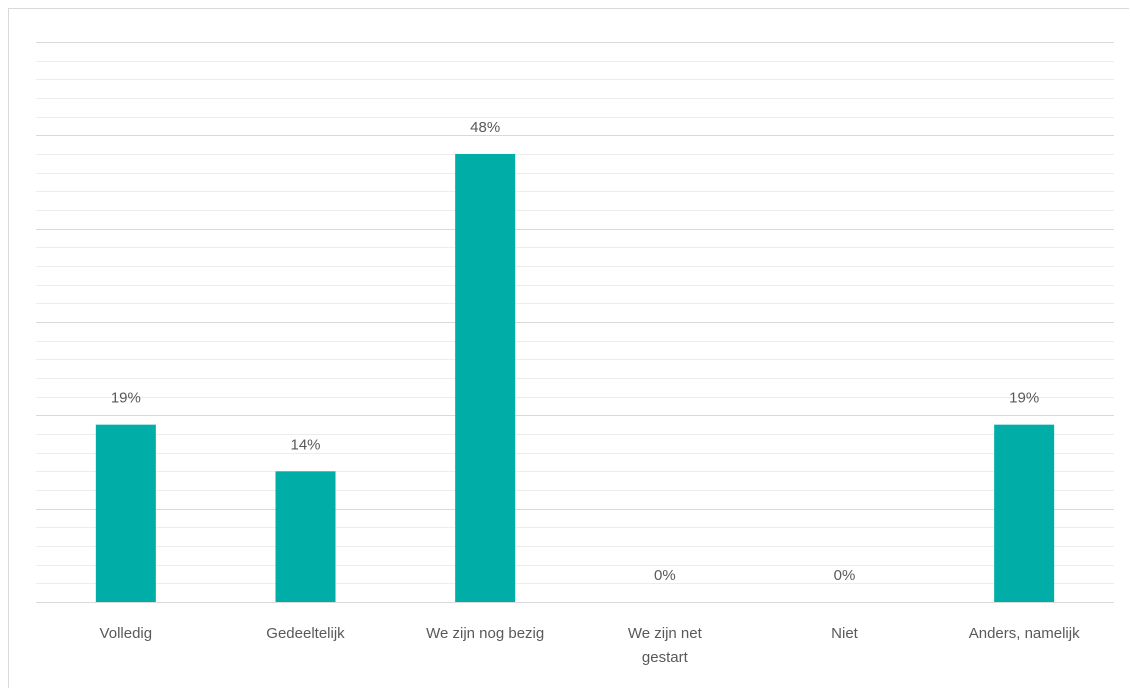 The height and width of the screenshot is (688, 1130). I want to click on category-label: Anders, namelijk, so click(1024, 633).